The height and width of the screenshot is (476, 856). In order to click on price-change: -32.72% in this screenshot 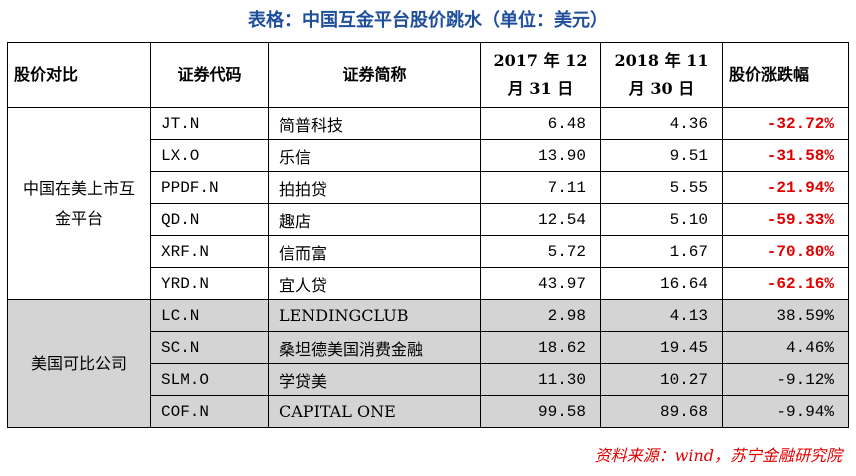, I will do `click(785, 123)`.